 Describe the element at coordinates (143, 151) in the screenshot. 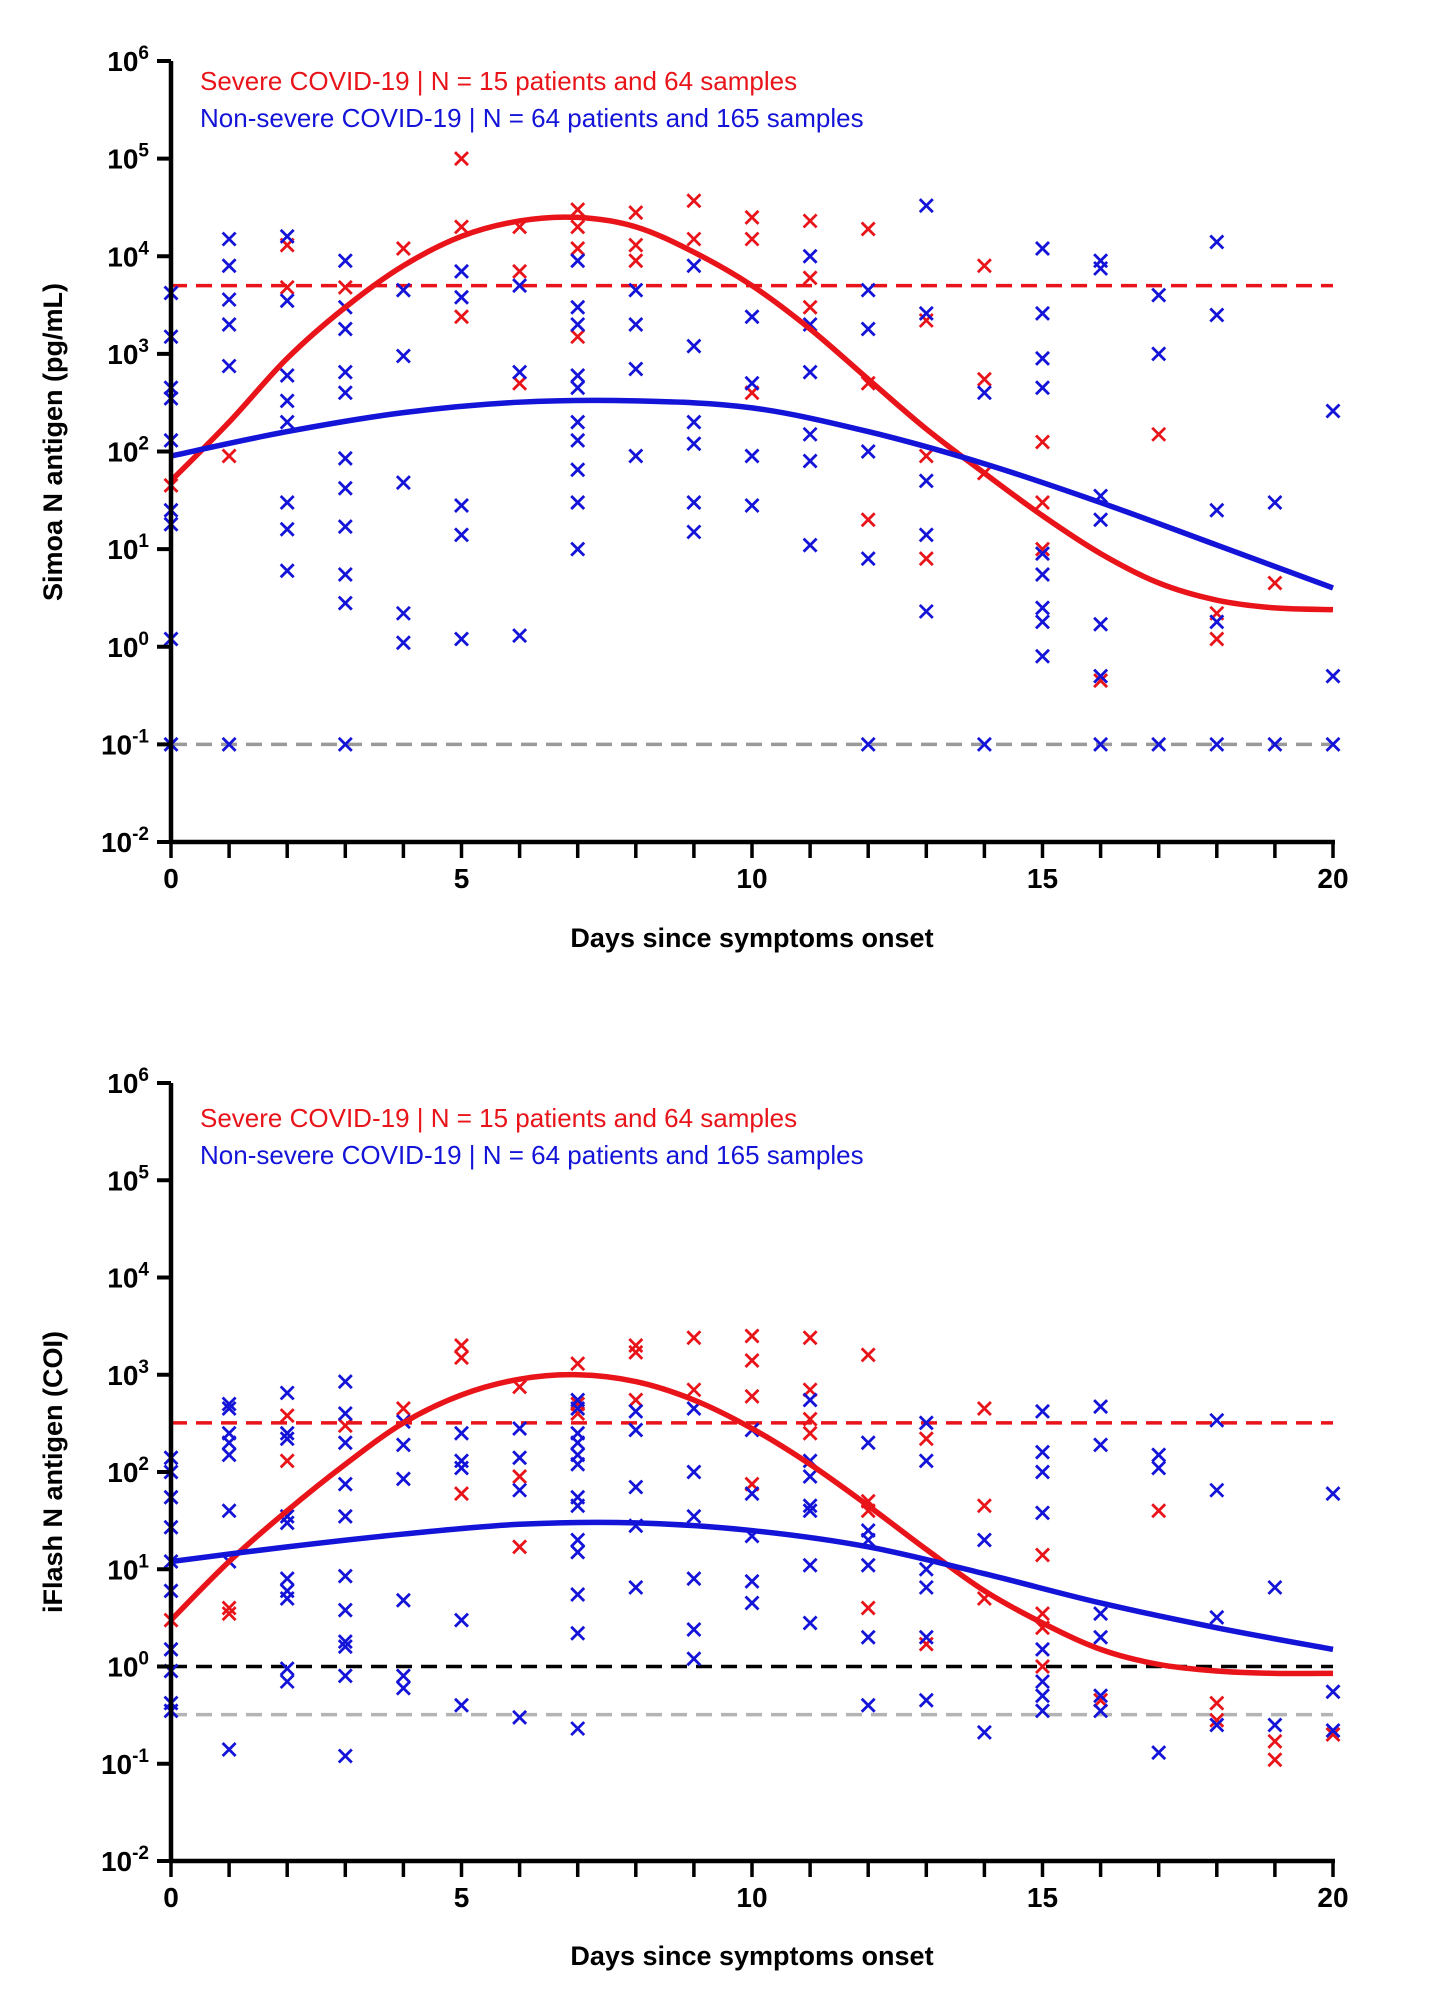

I see `y-tick-exponent: 5` at that location.